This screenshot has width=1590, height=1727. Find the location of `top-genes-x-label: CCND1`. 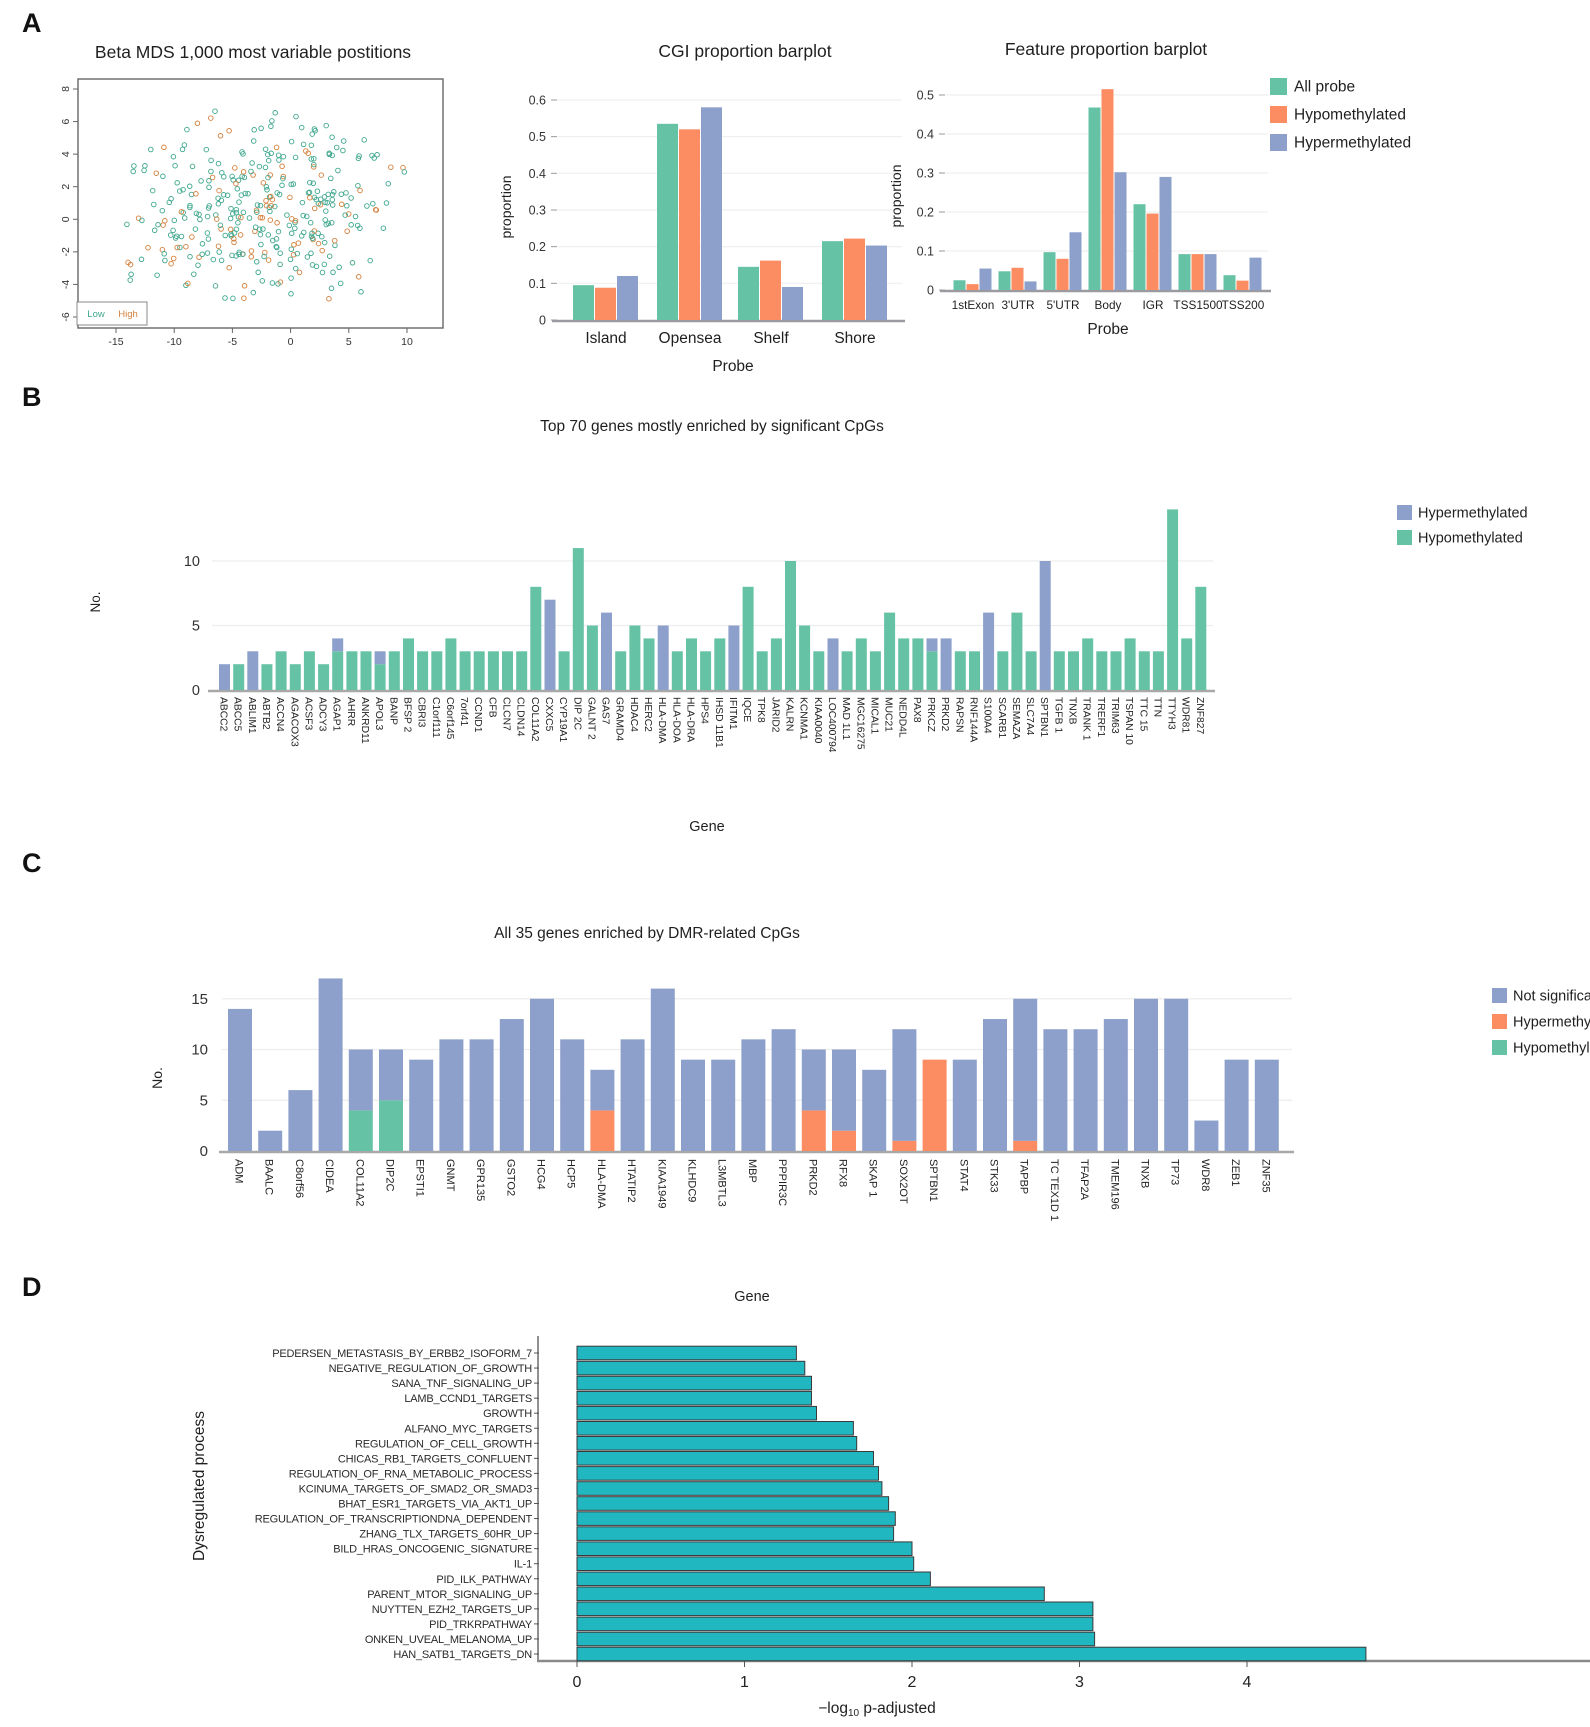

top-genes-x-label: CCND1 is located at coordinates (477, 715).